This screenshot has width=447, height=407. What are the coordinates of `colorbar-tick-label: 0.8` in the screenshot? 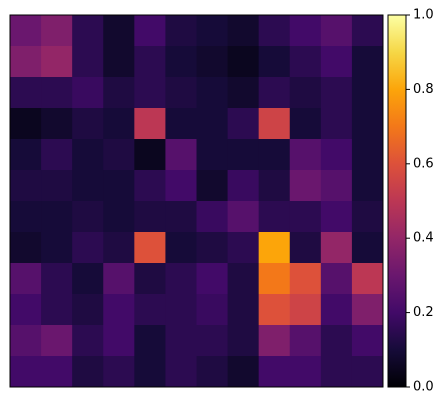 It's located at (423, 89).